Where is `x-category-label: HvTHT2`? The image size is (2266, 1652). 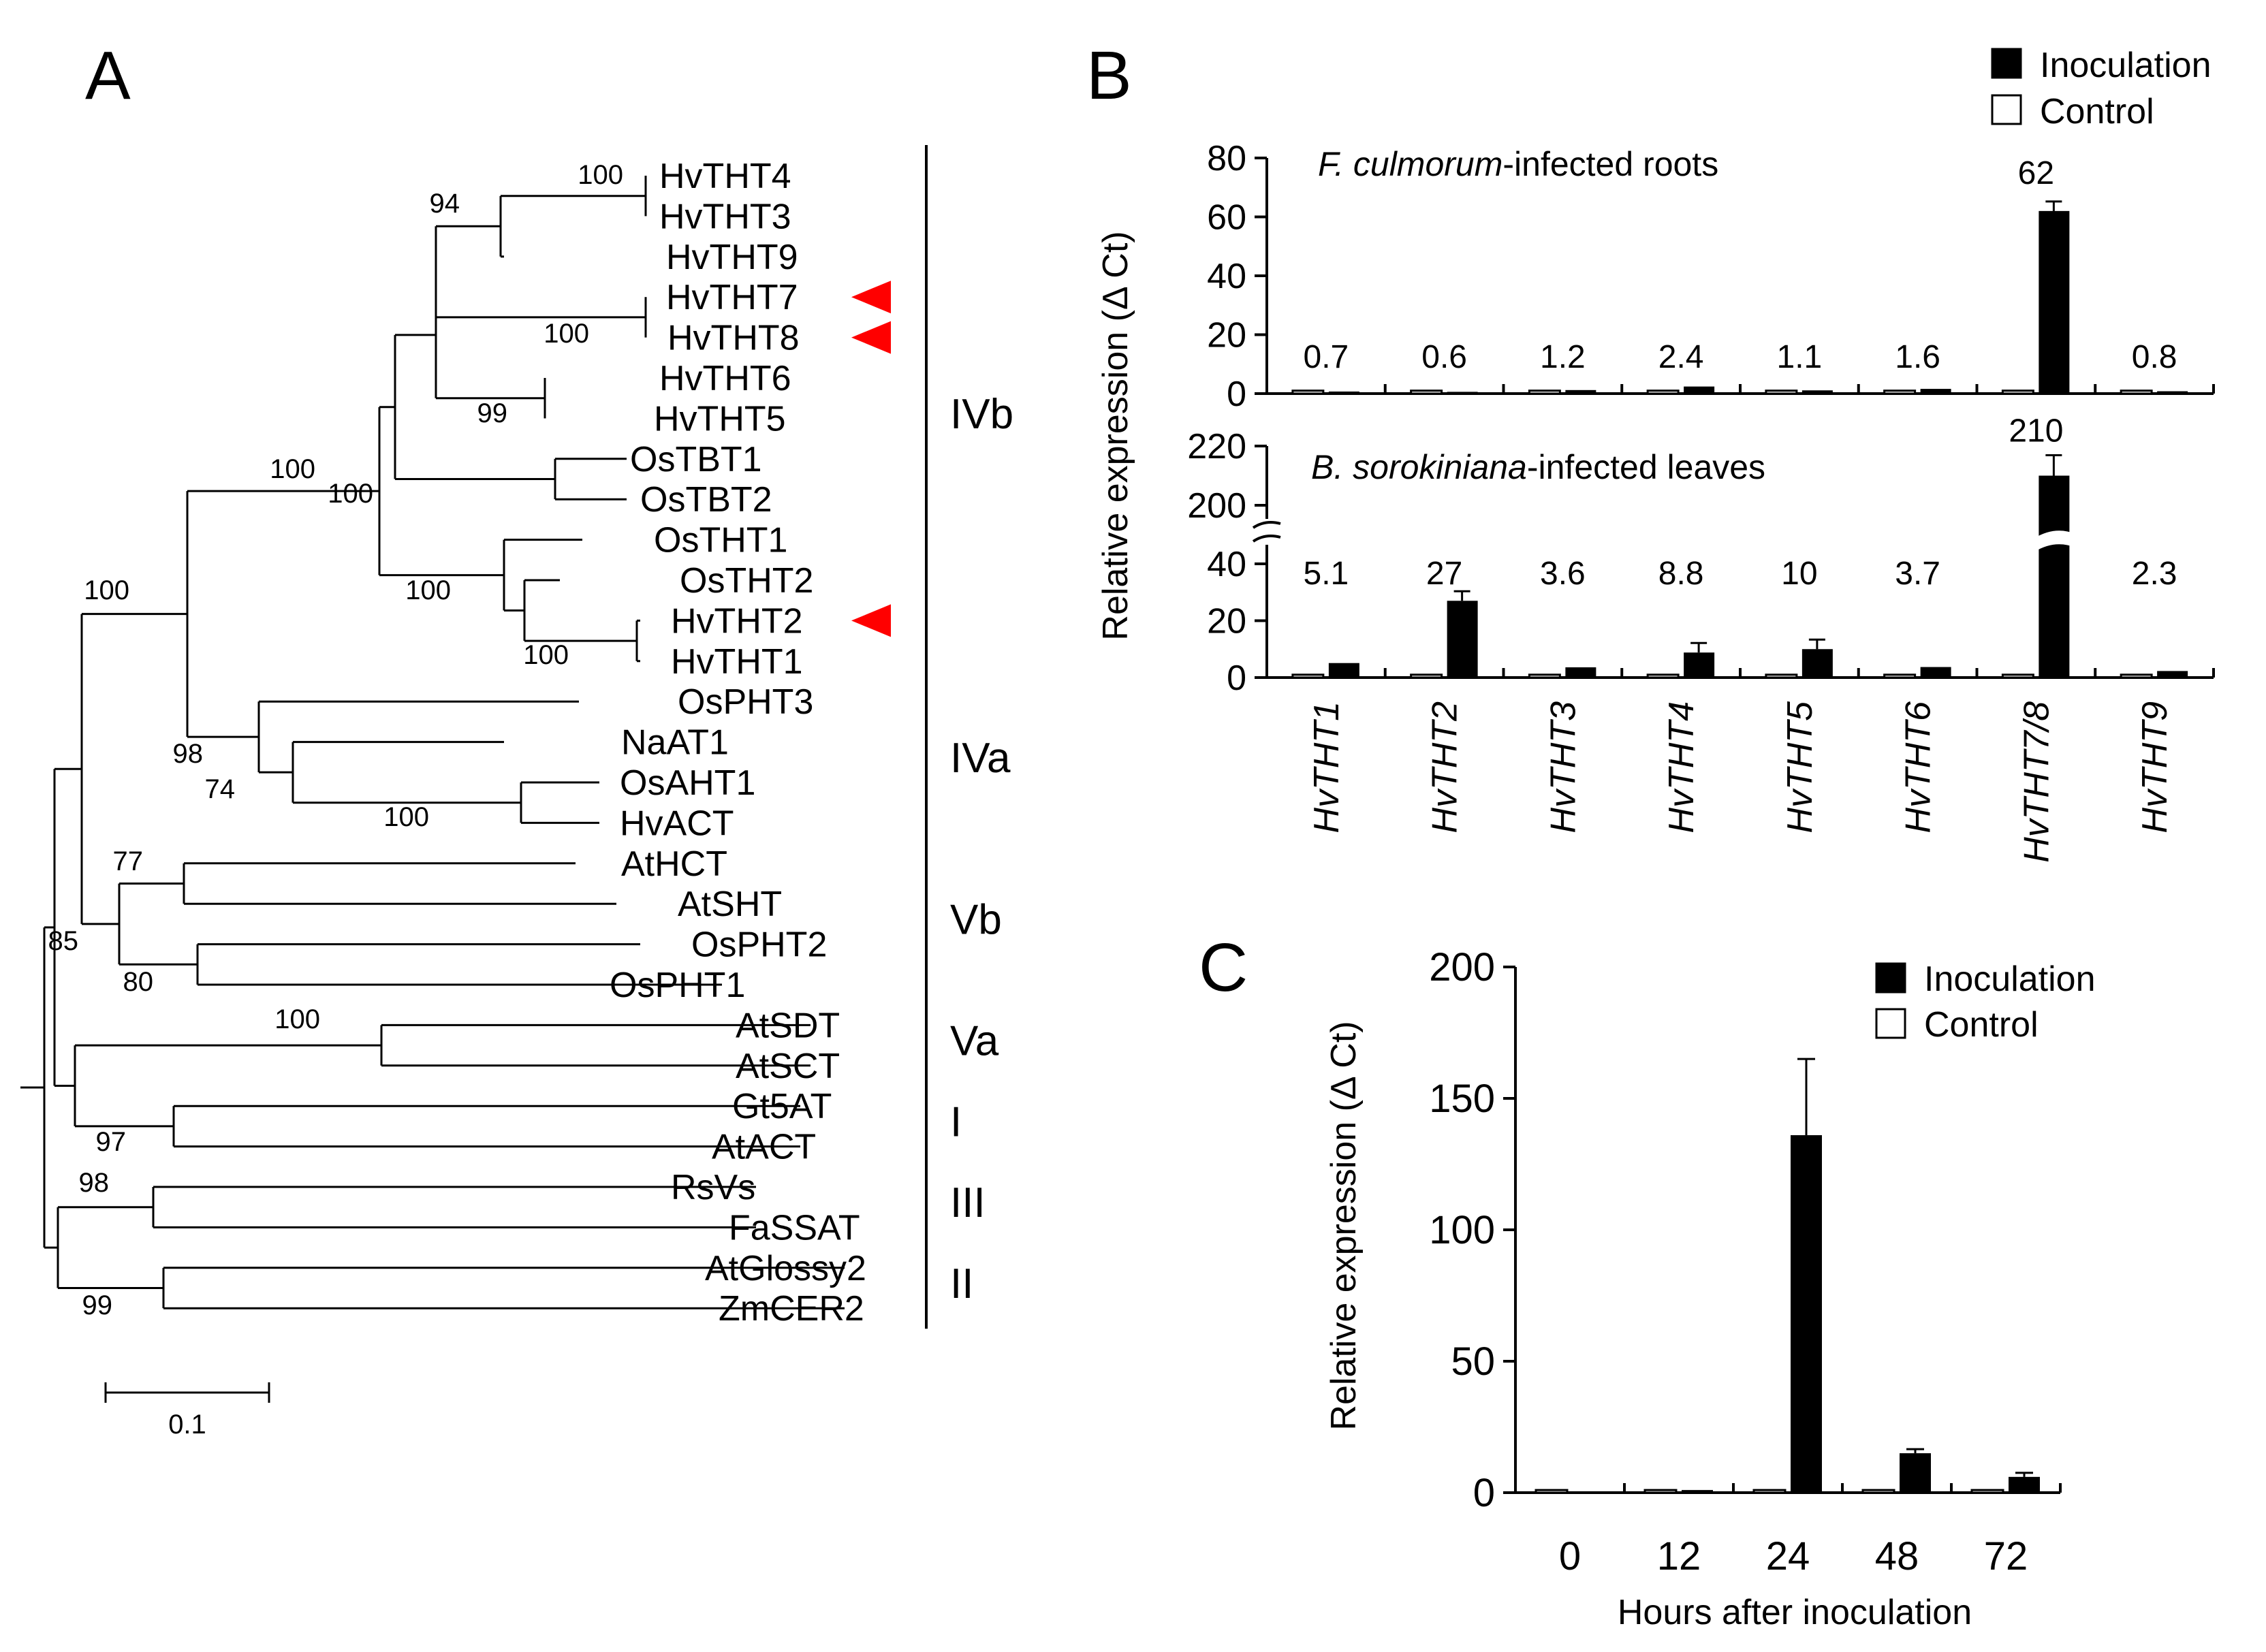
x-category-label: HvTHT2 is located at coordinates (1445, 767).